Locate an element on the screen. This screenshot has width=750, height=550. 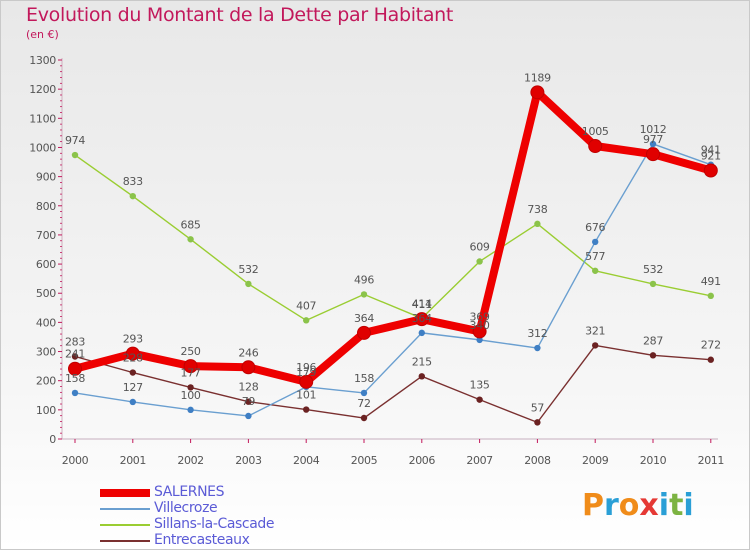
data-label: 407 is located at coordinates (306, 305).